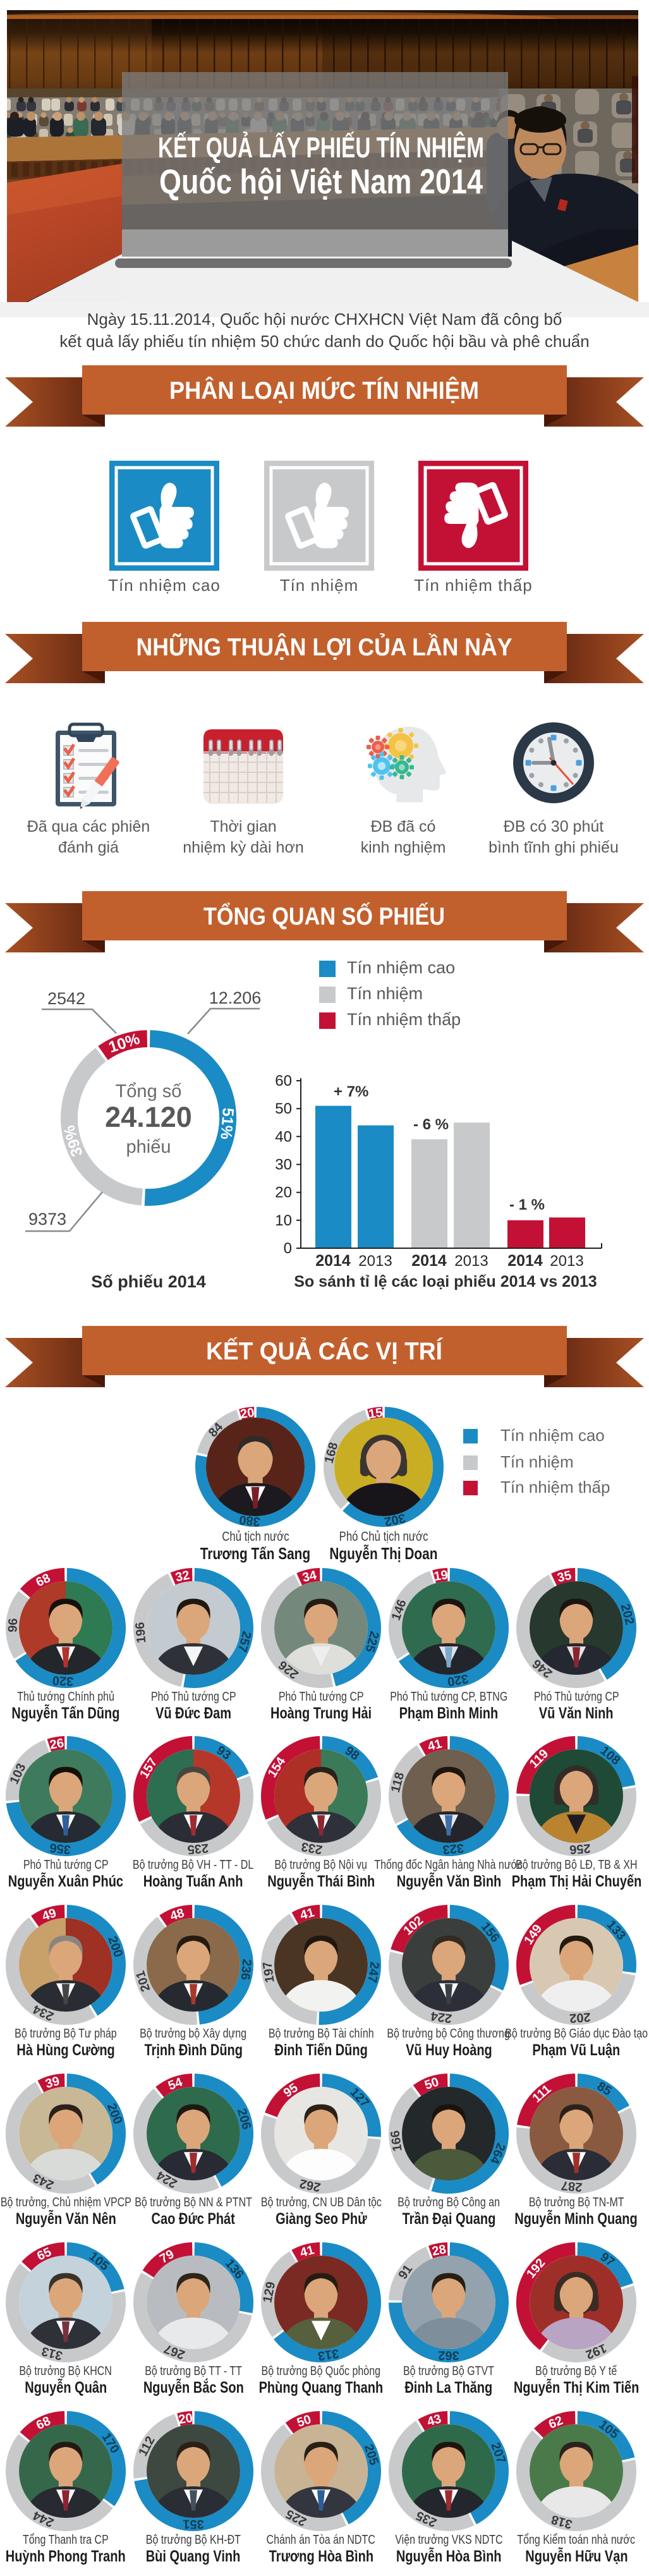 Image resolution: width=649 pixels, height=2576 pixels. What do you see at coordinates (284, 1220) in the screenshot?
I see `svg-text: 10` at bounding box center [284, 1220].